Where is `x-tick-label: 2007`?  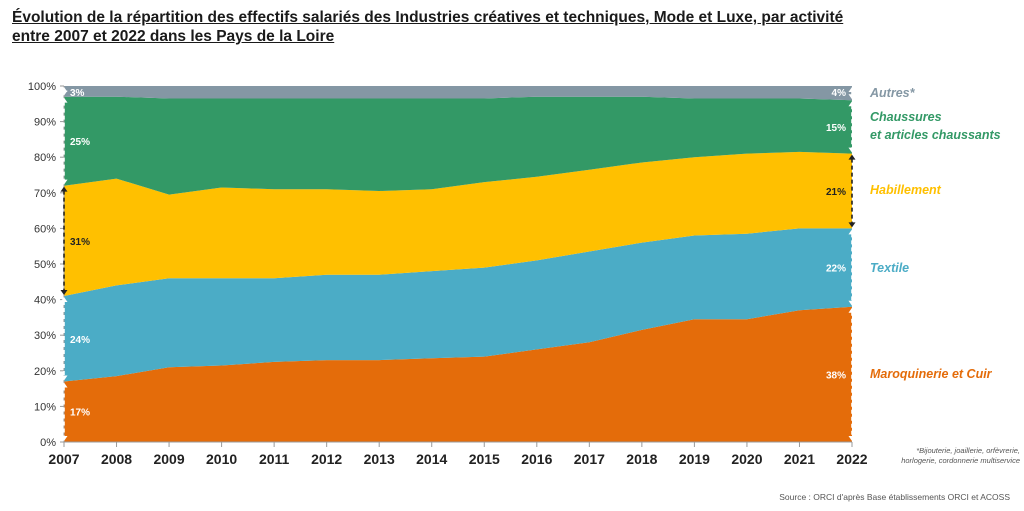 x-tick-label: 2007 is located at coordinates (63, 459).